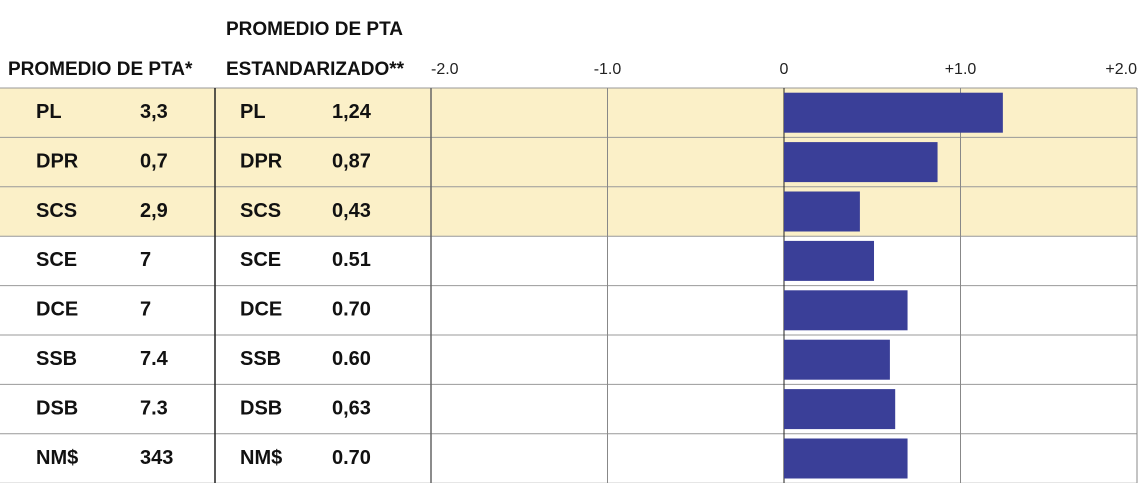 The height and width of the screenshot is (483, 1146). I want to click on x-tick-label: -1.0, so click(608, 69).